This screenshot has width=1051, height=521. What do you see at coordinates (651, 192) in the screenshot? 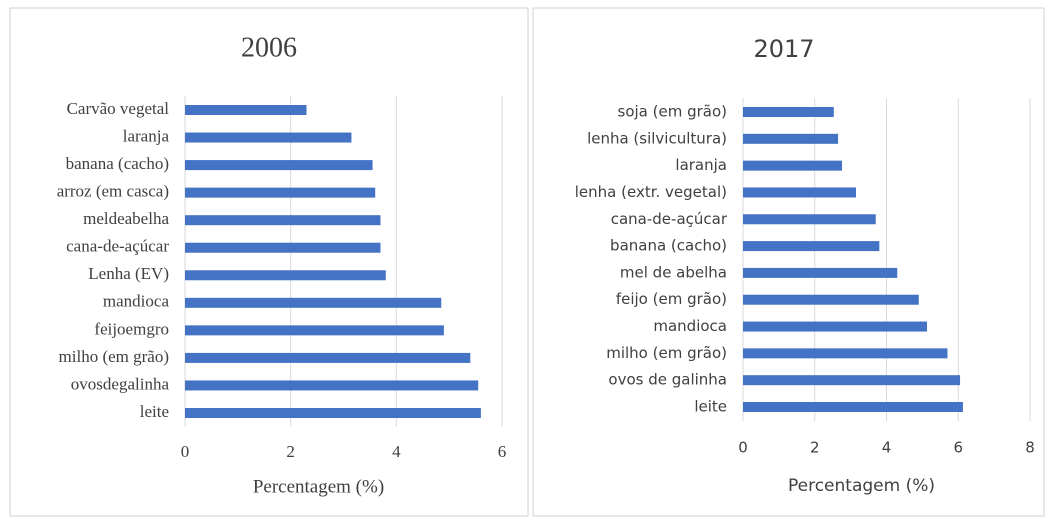
I see `y-tick-label: lenha (extr. vegetal)` at bounding box center [651, 192].